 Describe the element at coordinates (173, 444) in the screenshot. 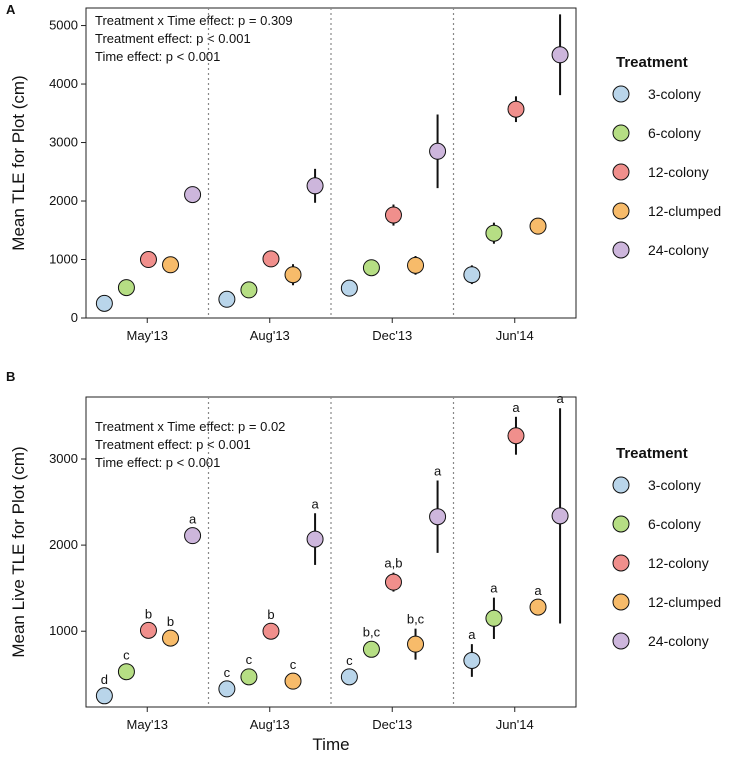

I see `annotation-b-2: Treatment effect: p < 0.001` at that location.